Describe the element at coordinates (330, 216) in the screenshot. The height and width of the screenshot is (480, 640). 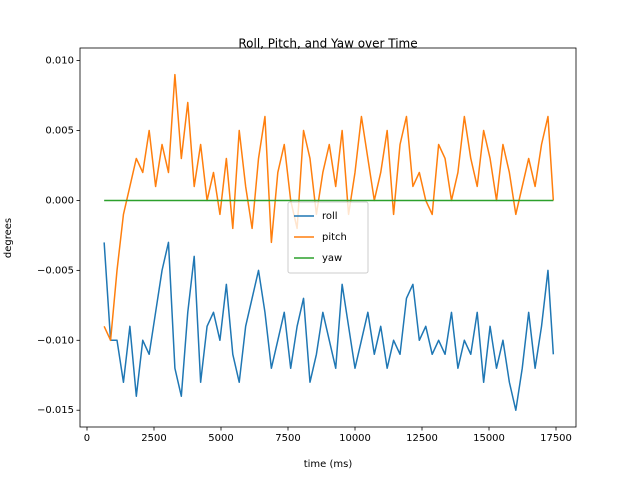
I see `legend-label: roll` at that location.